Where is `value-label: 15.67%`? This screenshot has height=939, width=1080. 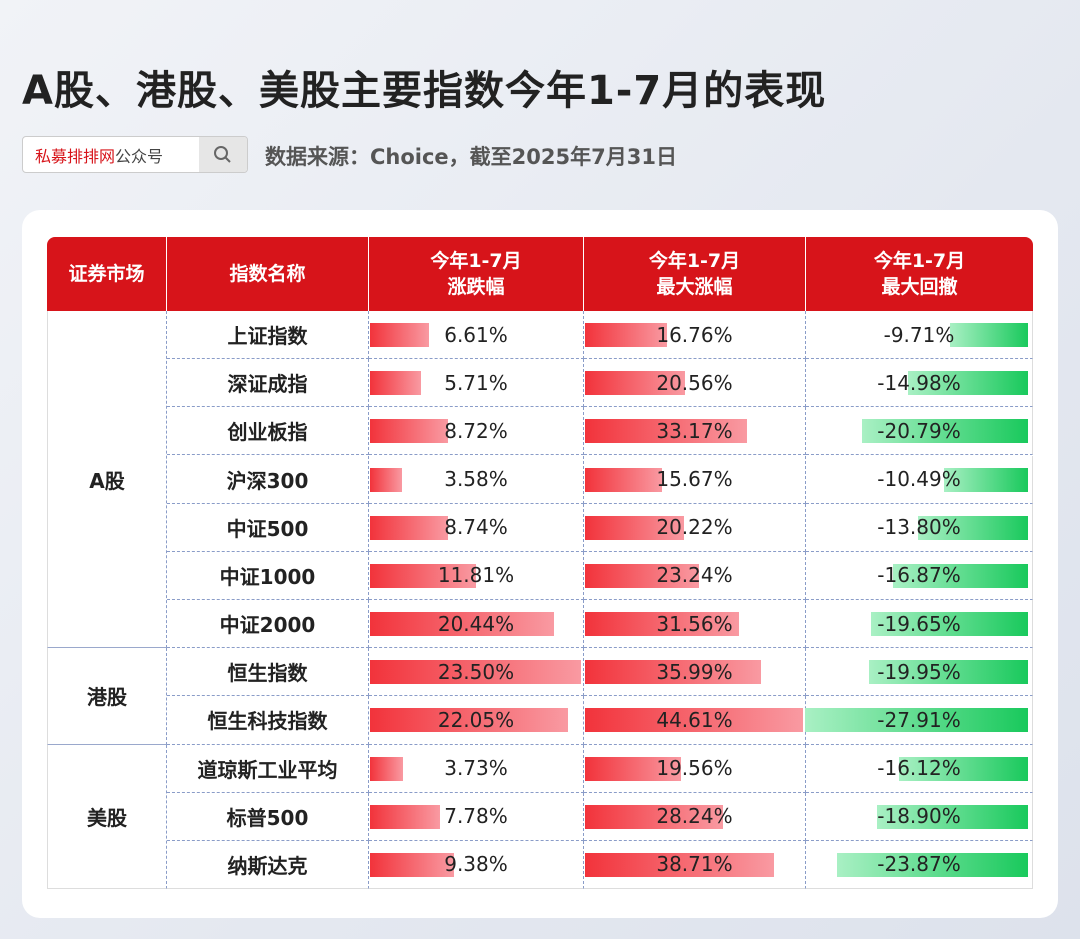
value-label: 15.67% is located at coordinates (694, 479).